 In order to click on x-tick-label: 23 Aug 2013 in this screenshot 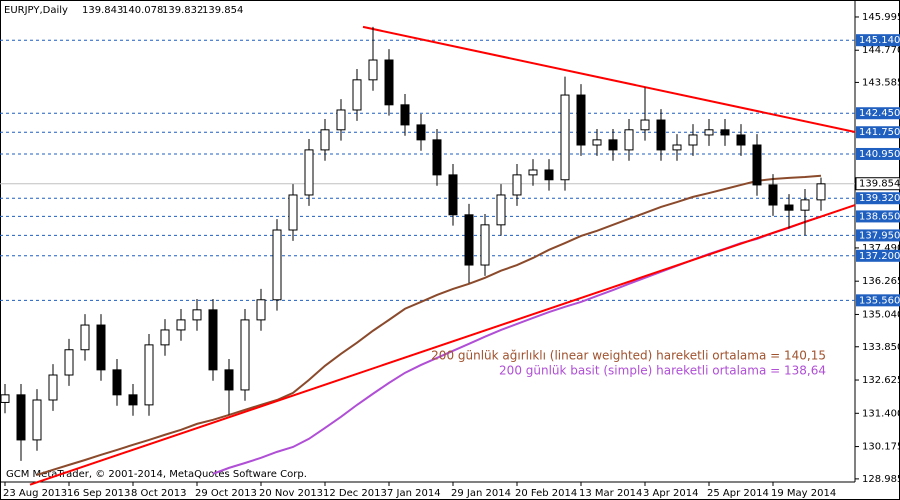, I will do `click(35, 493)`.